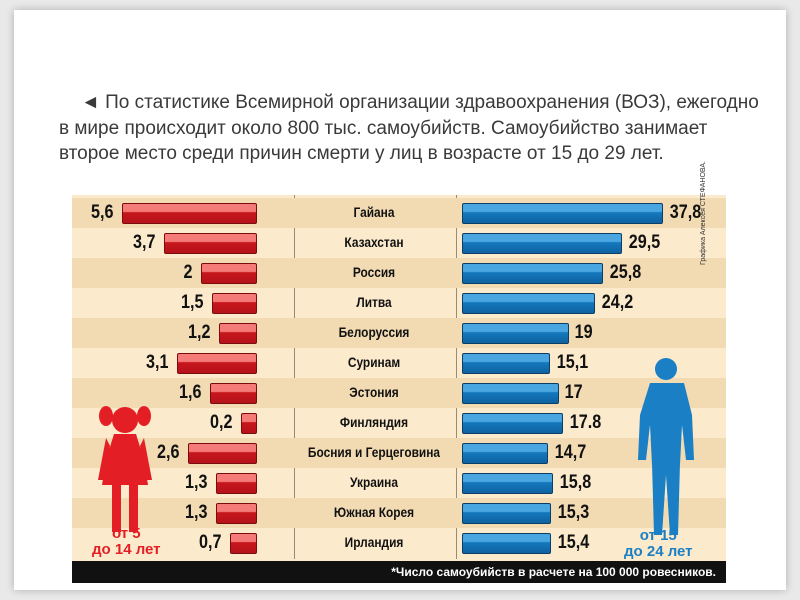  What do you see at coordinates (456, 377) in the screenshot?
I see `right-divider` at bounding box center [456, 377].